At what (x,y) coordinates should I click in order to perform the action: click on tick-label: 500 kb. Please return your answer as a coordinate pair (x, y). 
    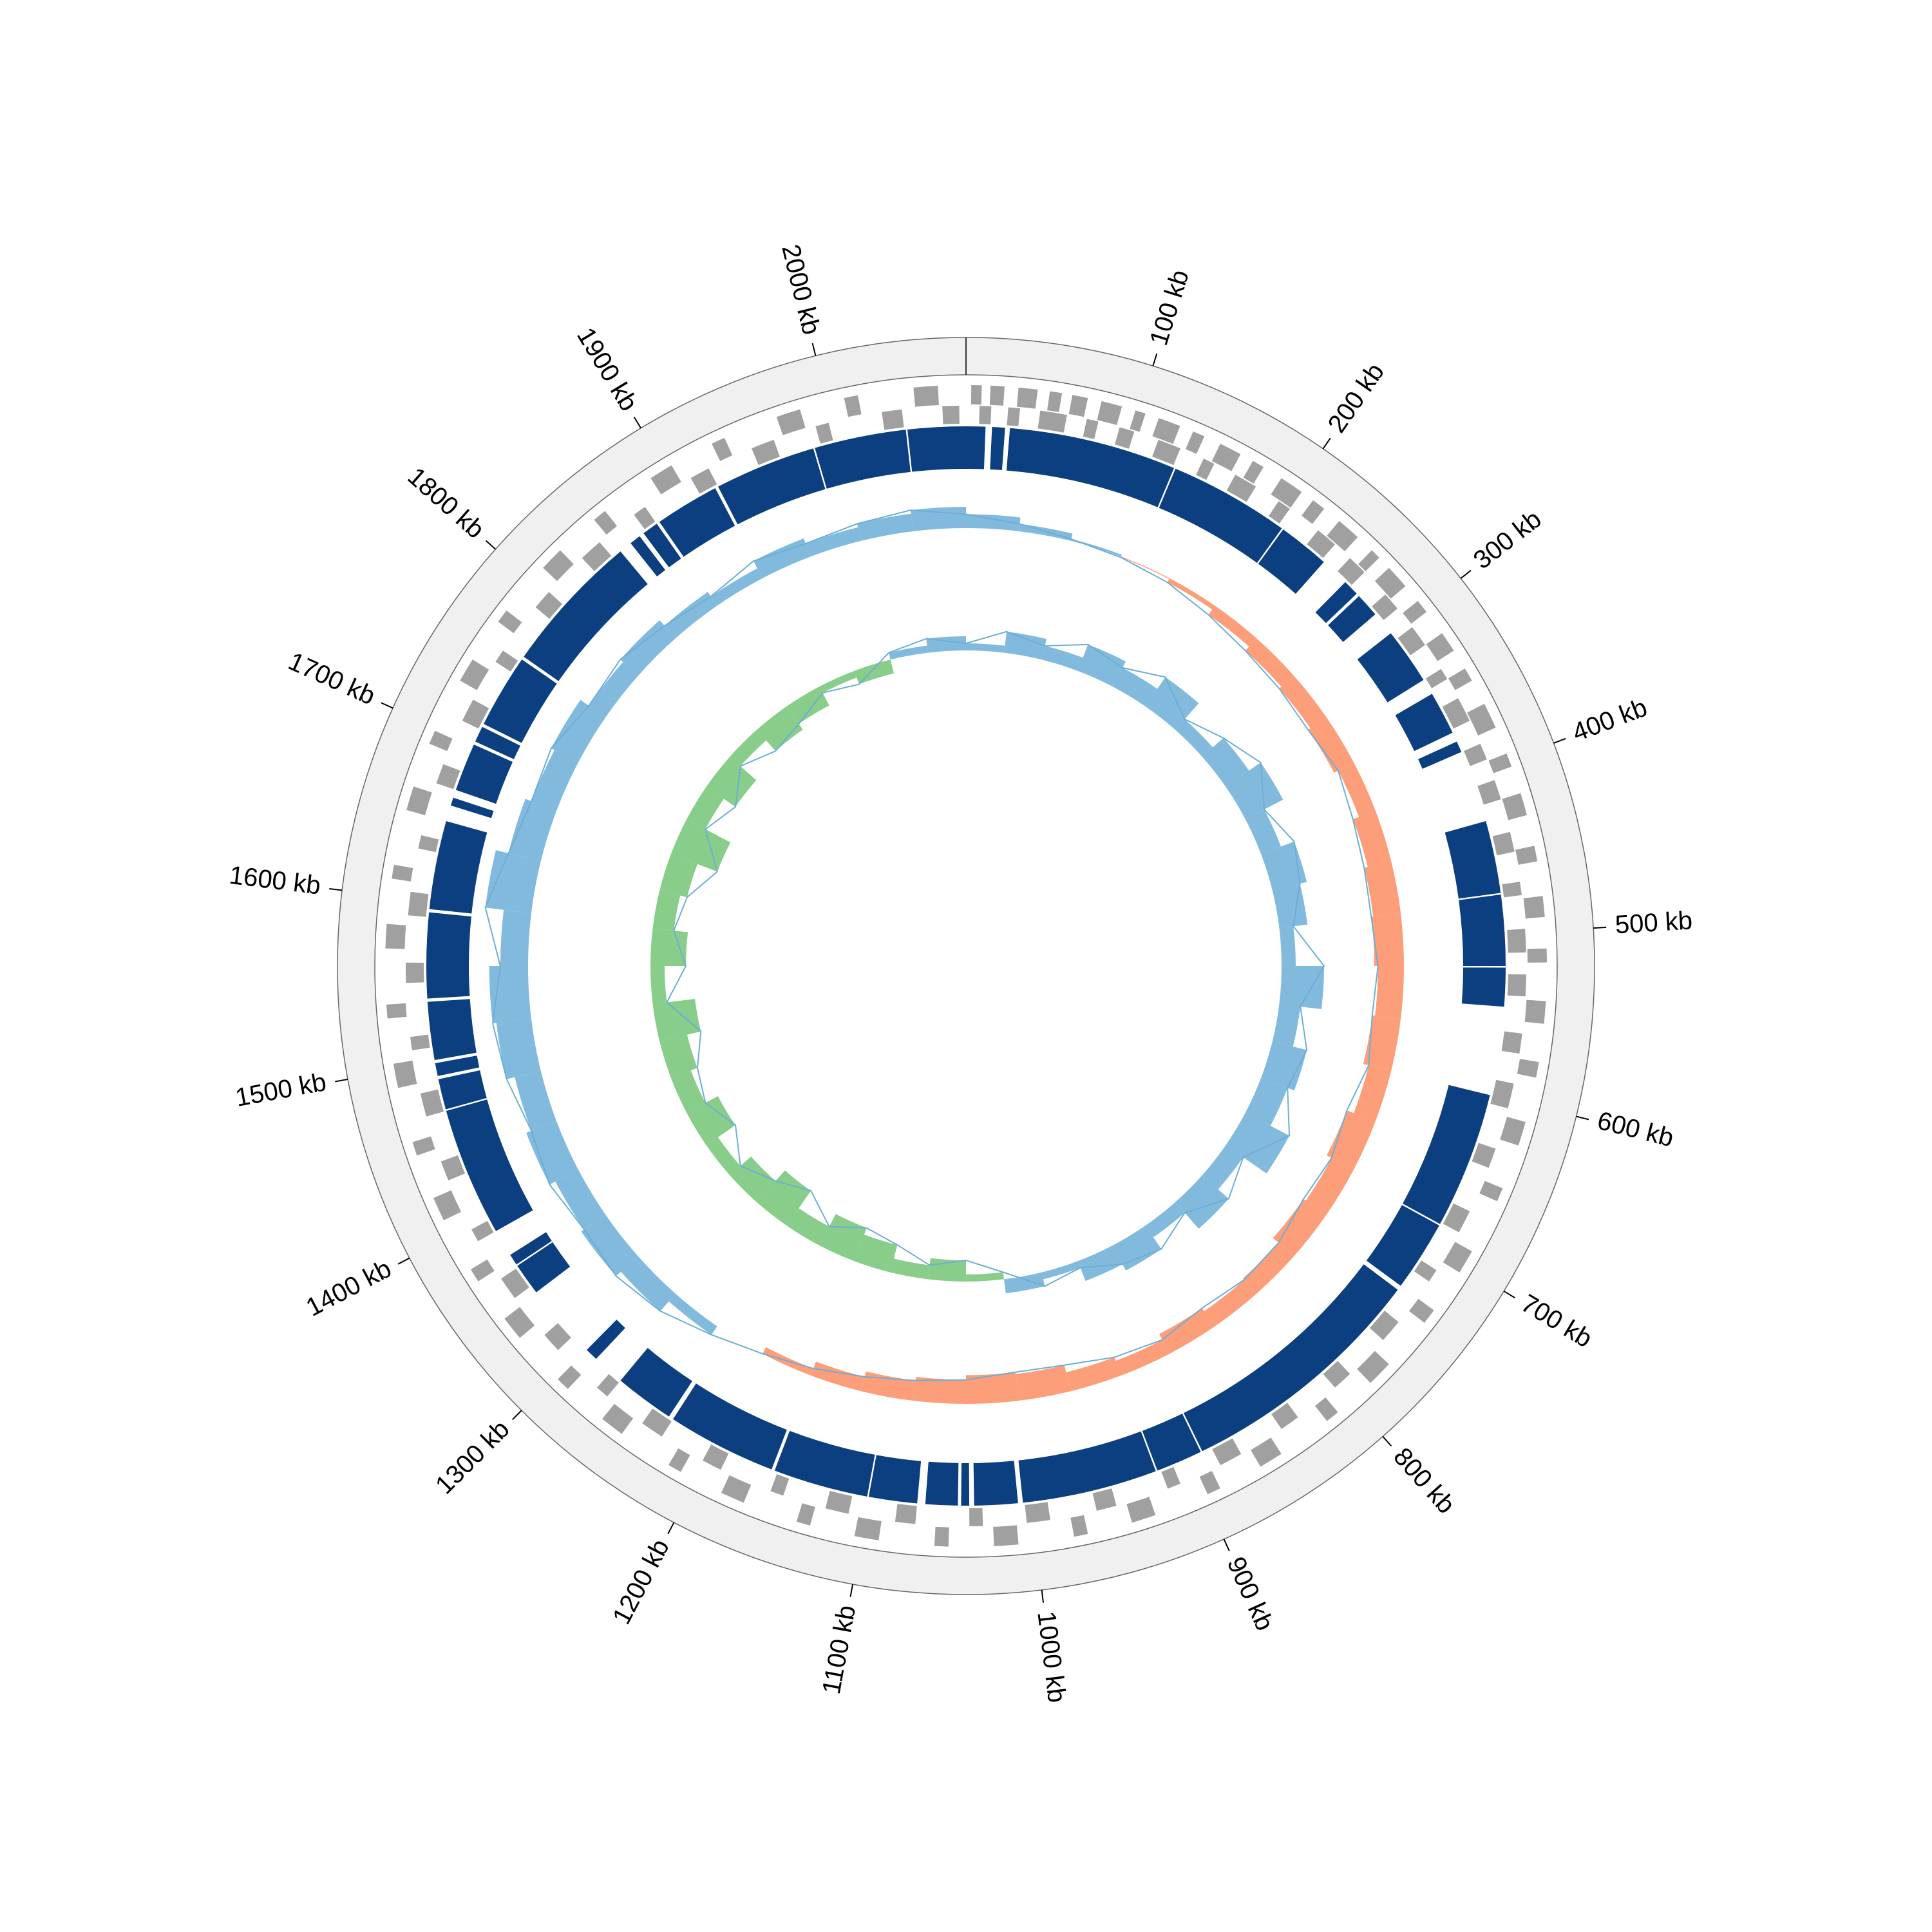
    Looking at the image, I should click on (1655, 922).